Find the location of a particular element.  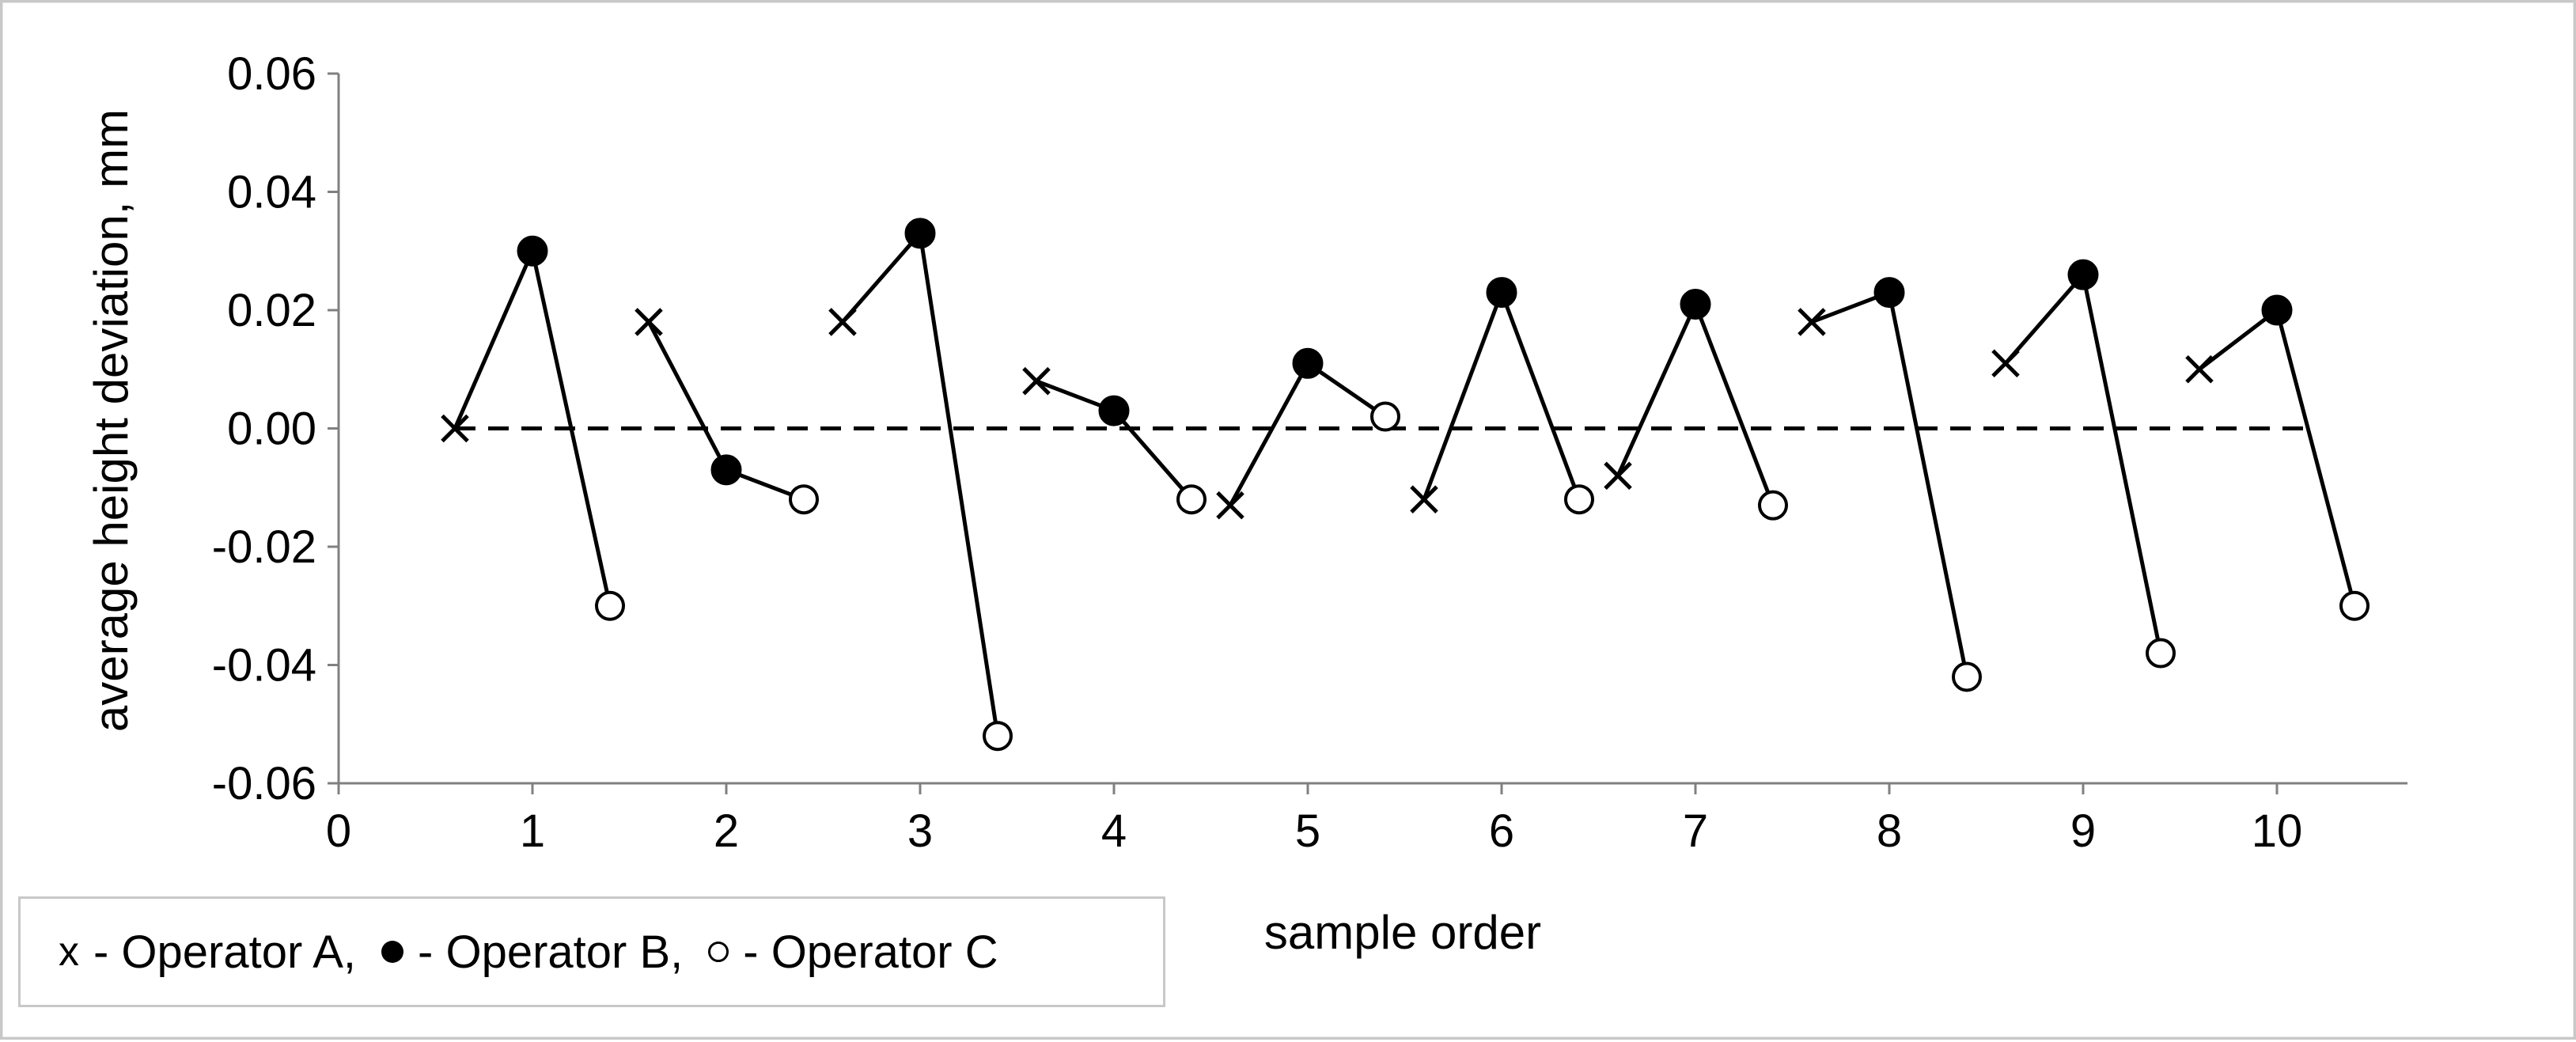

y-tick-label: 0.04 is located at coordinates (271, 193).